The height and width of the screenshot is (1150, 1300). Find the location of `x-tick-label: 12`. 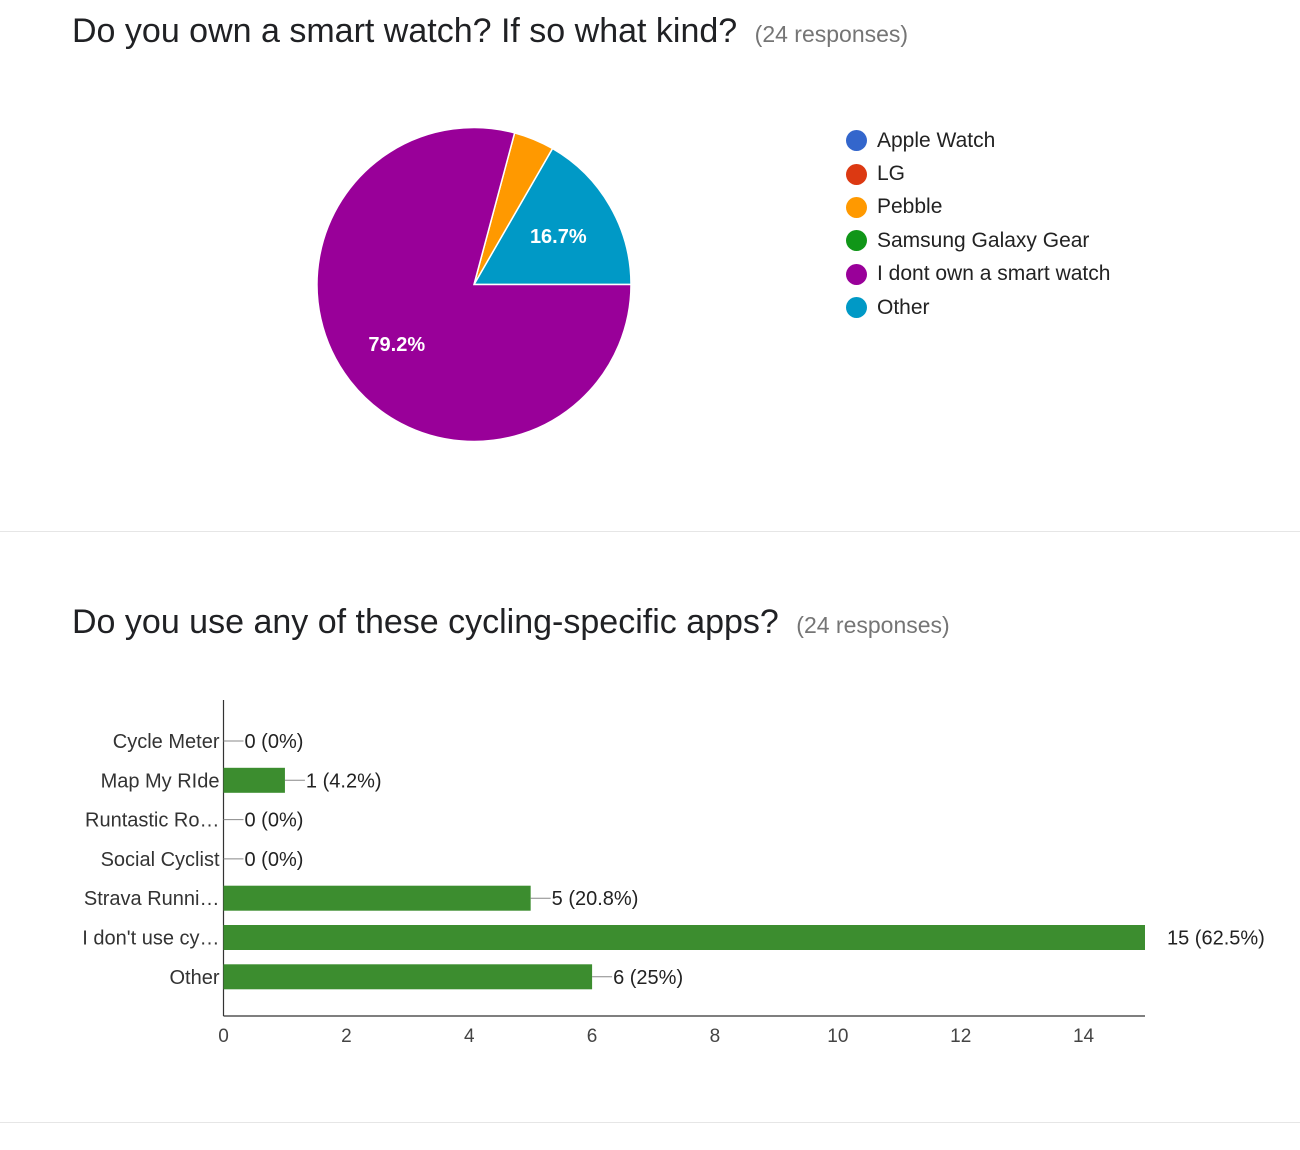

x-tick-label: 12 is located at coordinates (960, 1036).